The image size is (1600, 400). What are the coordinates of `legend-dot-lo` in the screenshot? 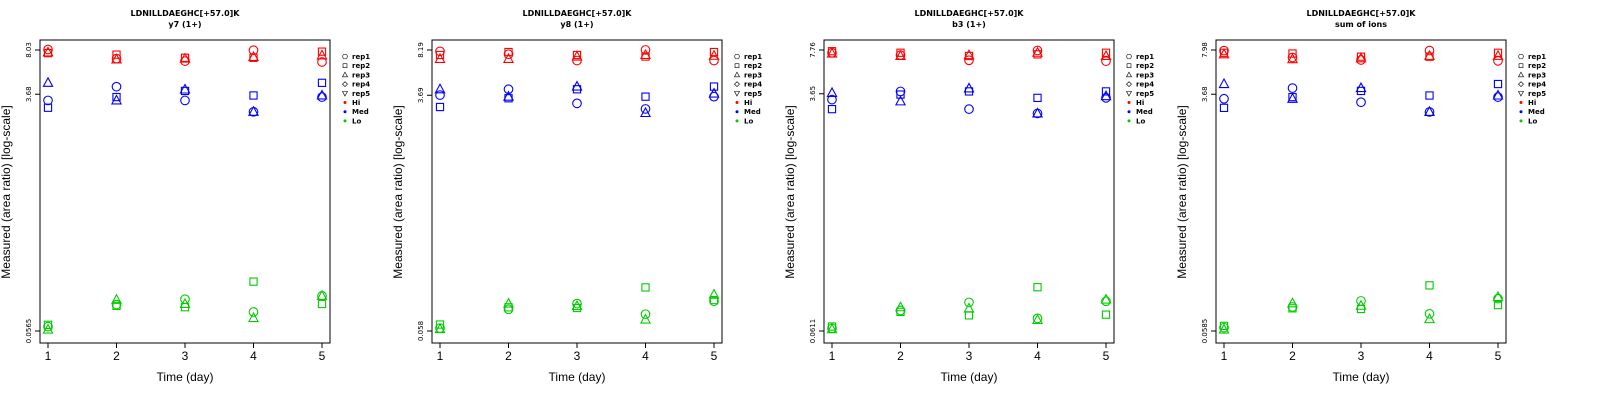 It's located at (737, 121).